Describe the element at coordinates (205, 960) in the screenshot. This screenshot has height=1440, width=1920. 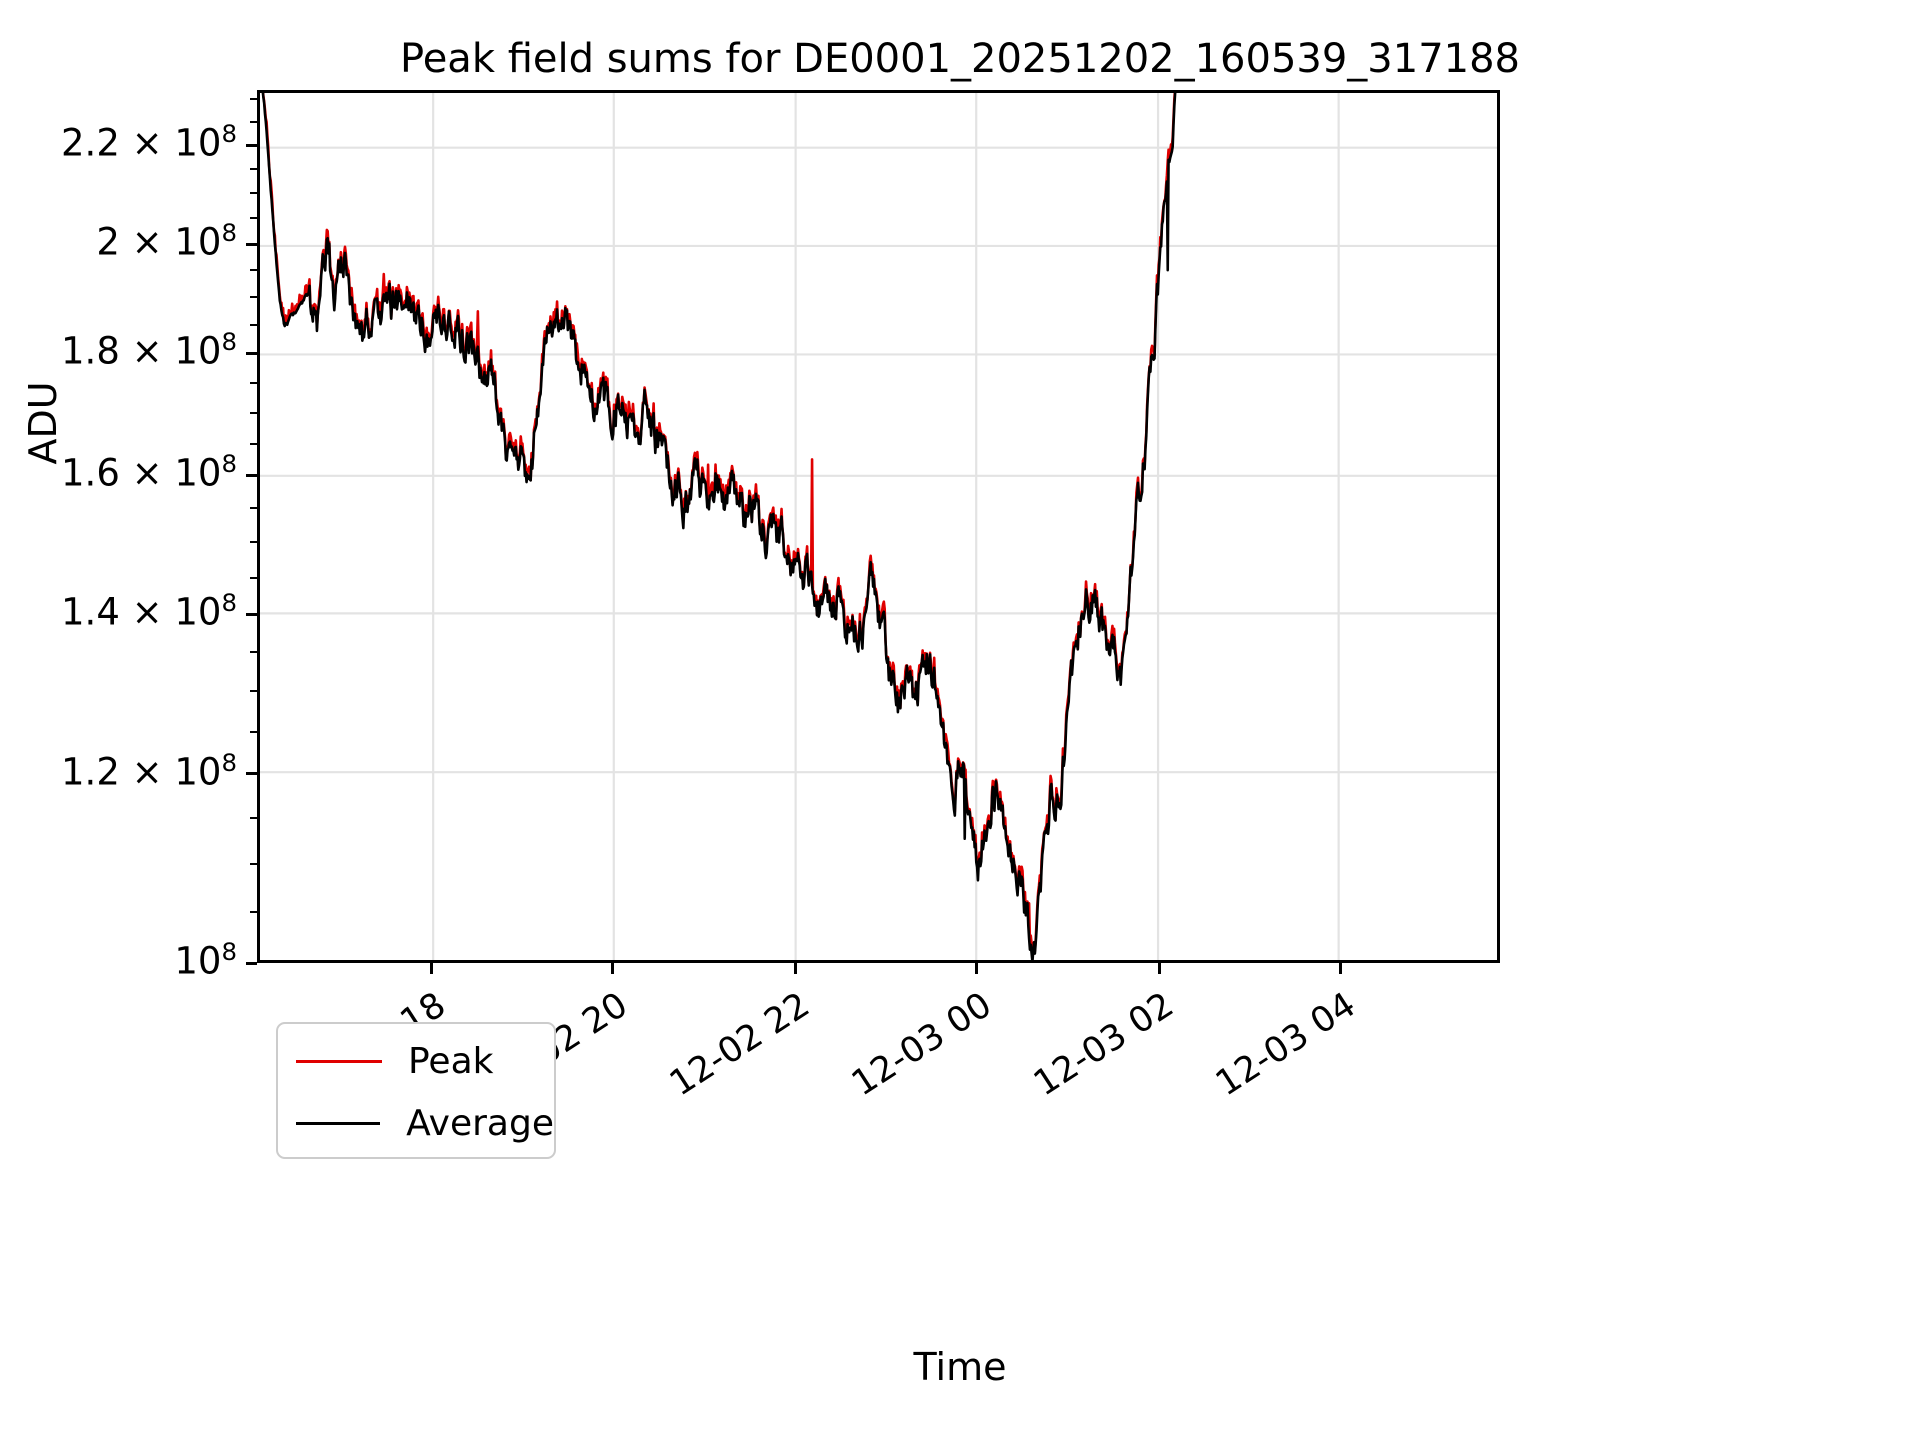
I see `y-tick-label: 108` at that location.